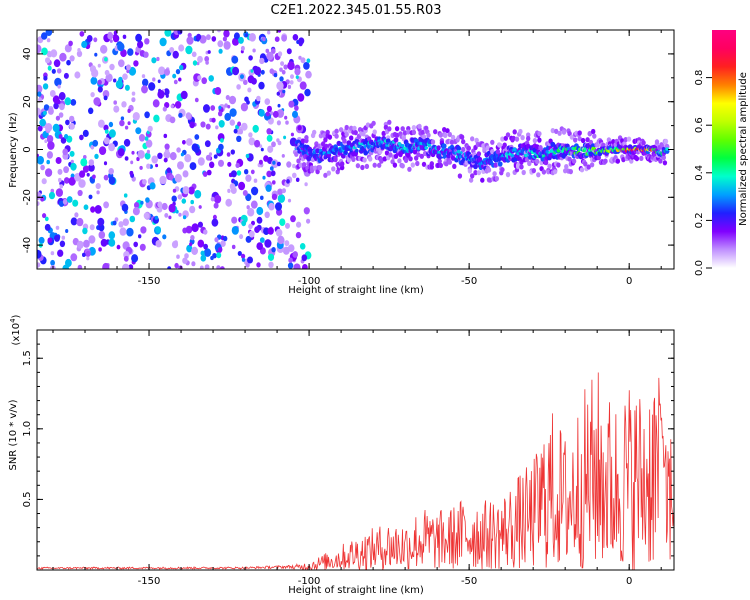  I want to click on y-tick-label: 1.0, so click(27, 429).